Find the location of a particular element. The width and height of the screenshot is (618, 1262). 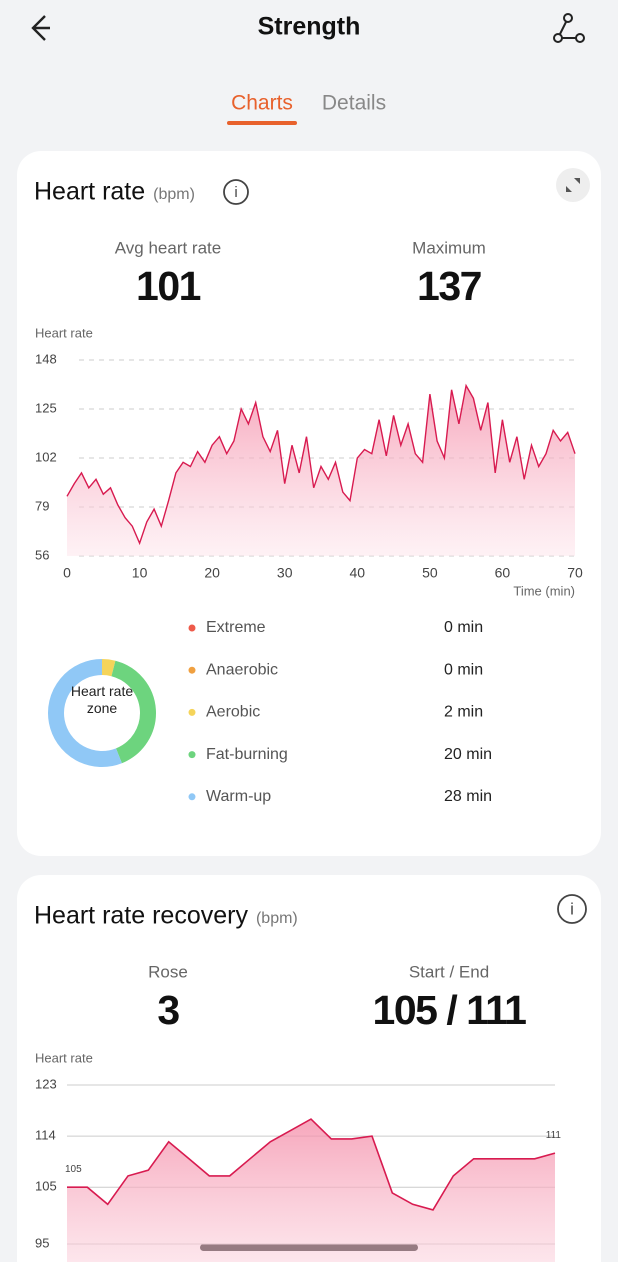

stat-label: Start / End is located at coordinates (449, 971).